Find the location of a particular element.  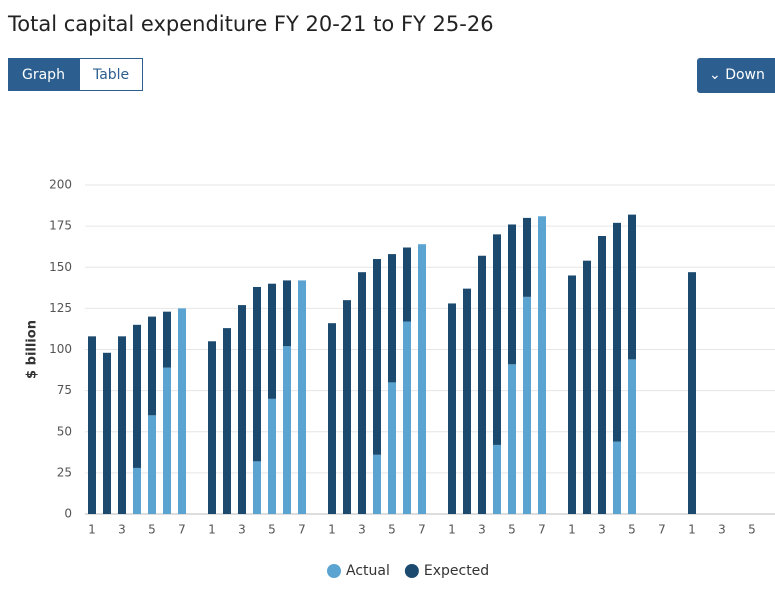

view-tabs: Graph Table is located at coordinates (76, 74).